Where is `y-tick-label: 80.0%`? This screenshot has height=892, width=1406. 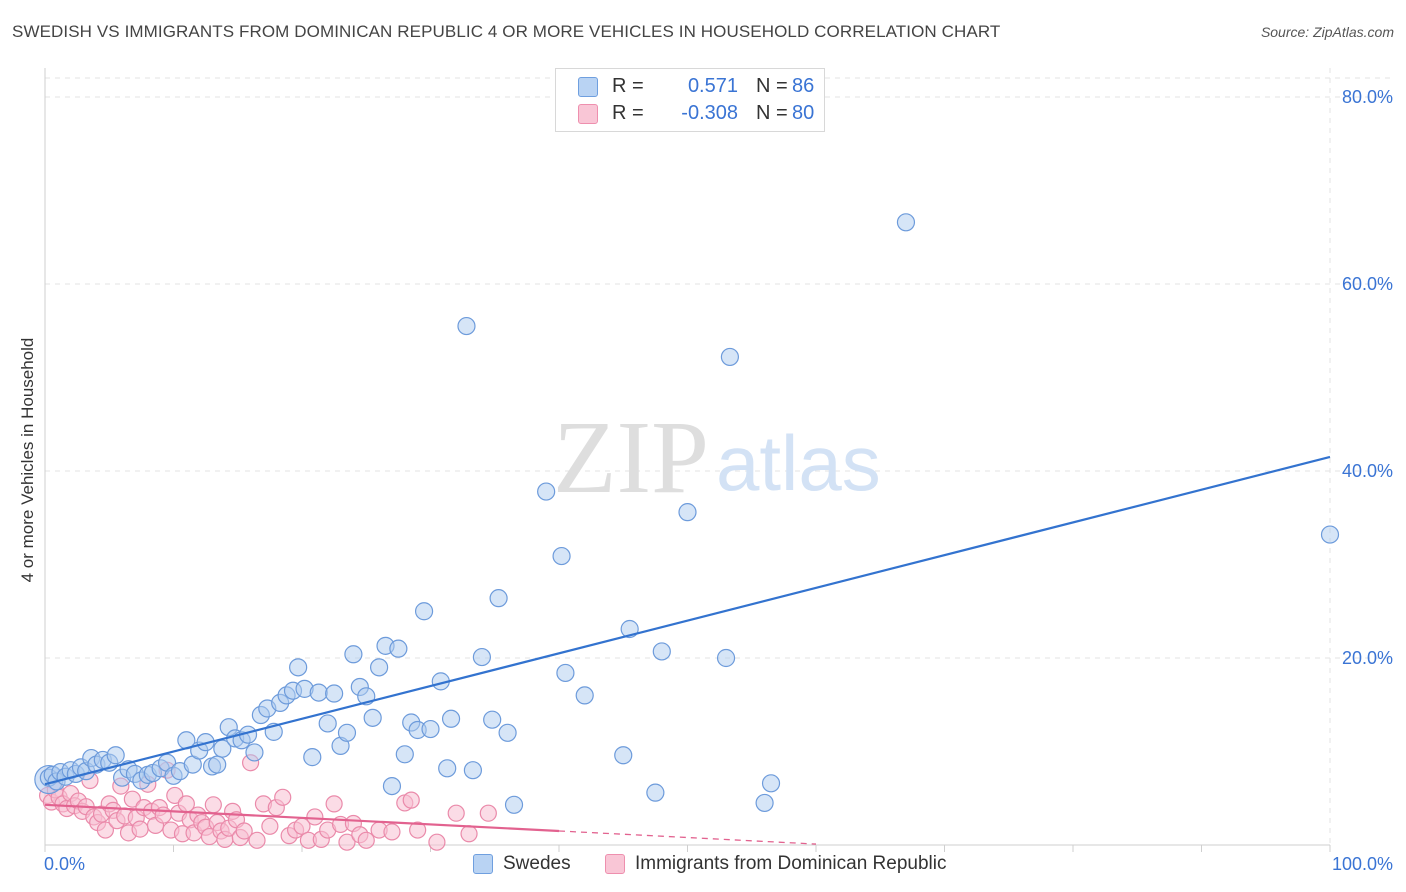 y-tick-label: 80.0% is located at coordinates (1367, 97).